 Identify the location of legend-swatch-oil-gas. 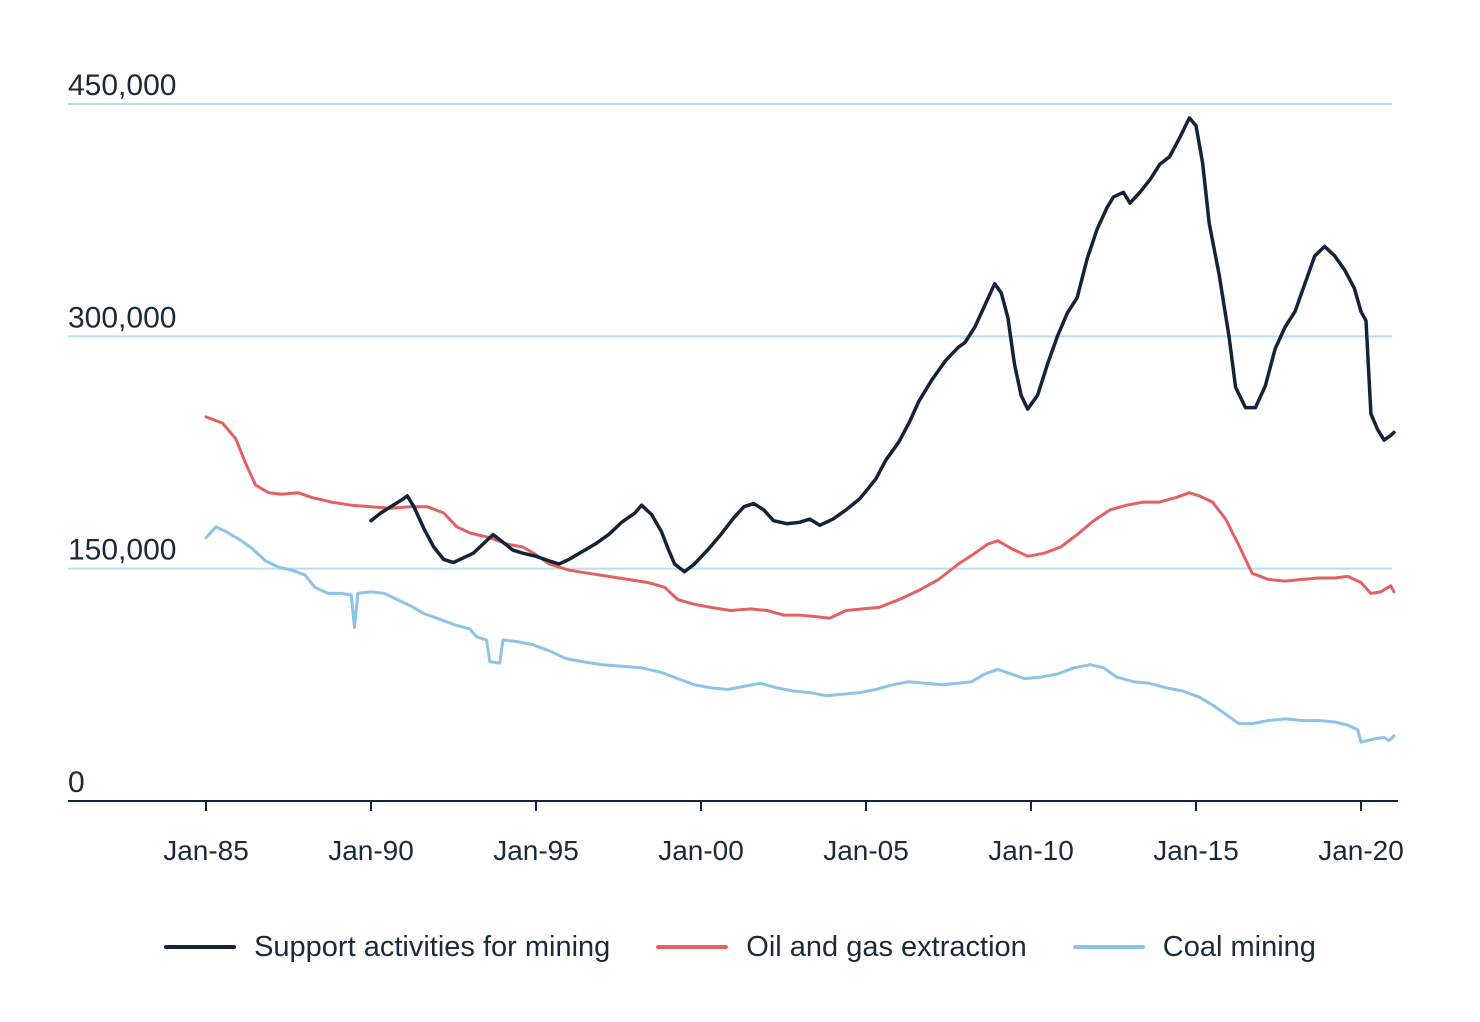
(692, 947).